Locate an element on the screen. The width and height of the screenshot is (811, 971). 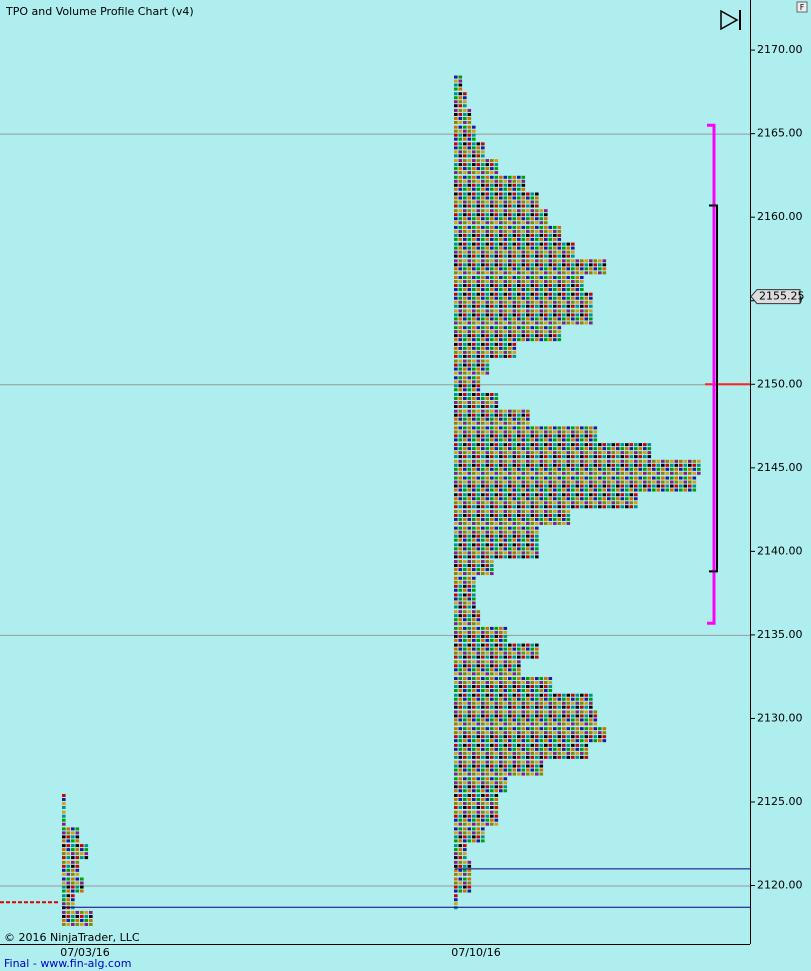
scroll-end-icon is located at coordinates (730, 20).